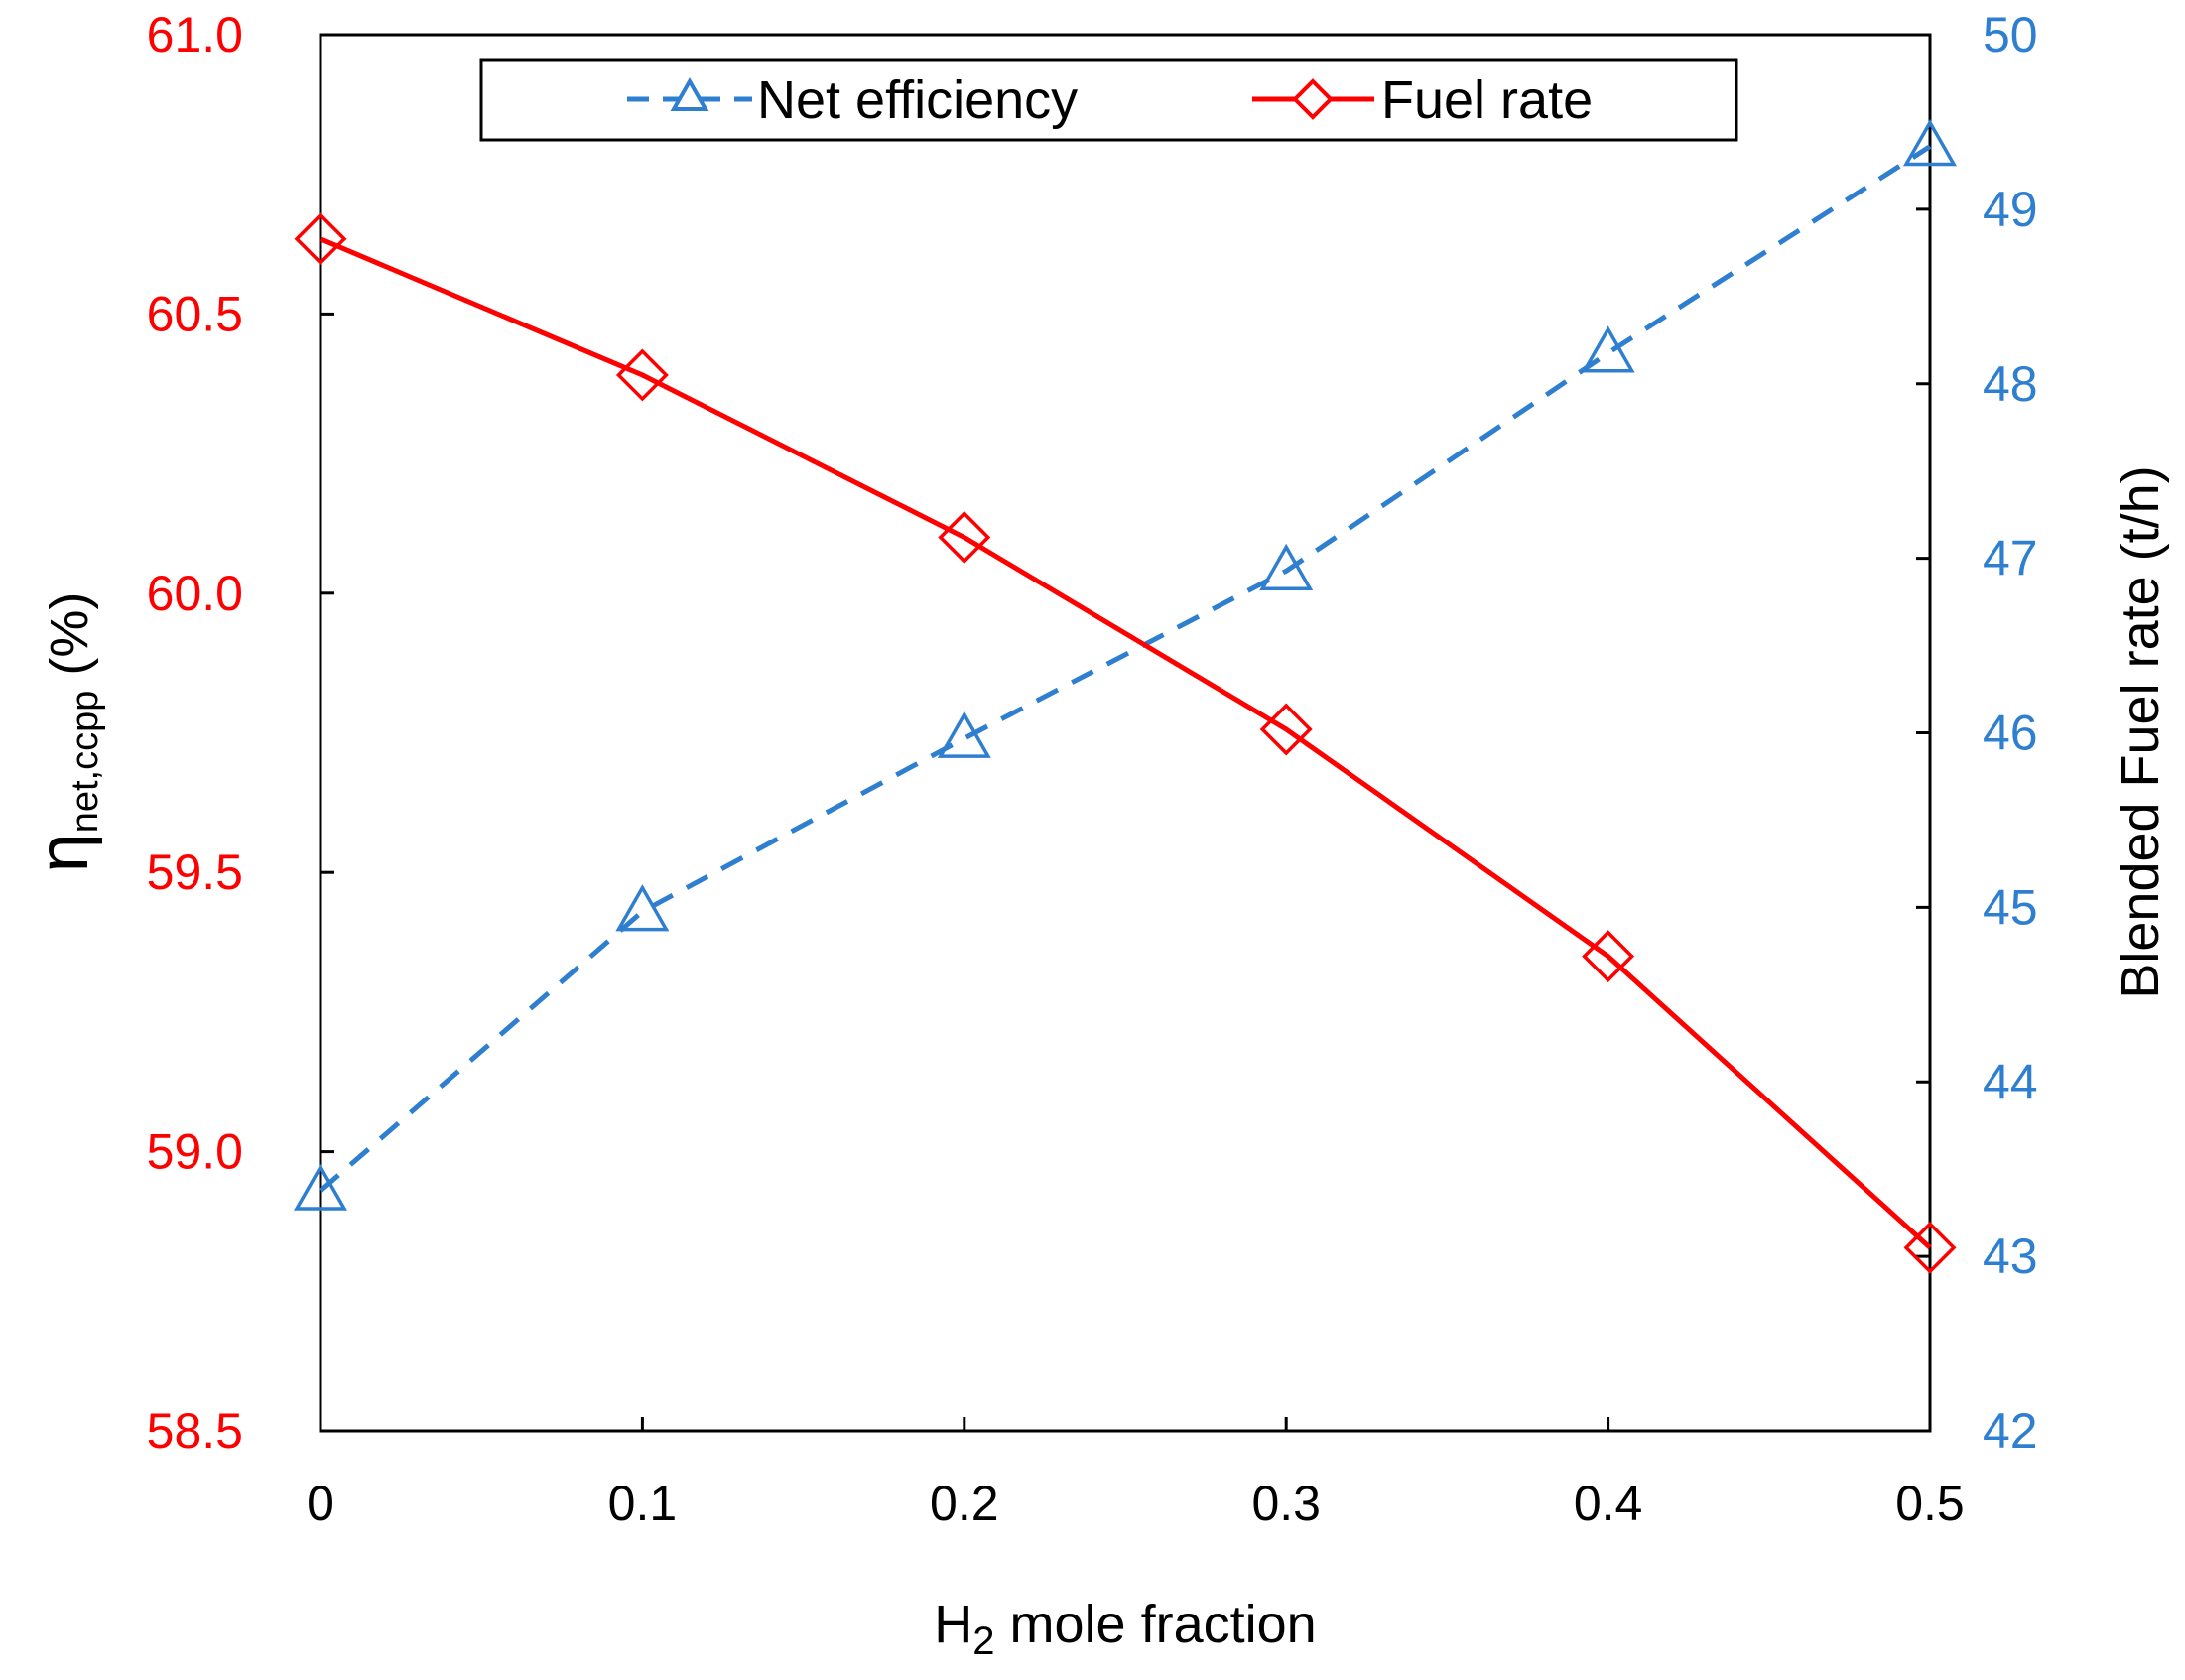 The width and height of the screenshot is (2185, 1680). Describe the element at coordinates (1313, 99) in the screenshot. I see `legend-fuel-rate-marker` at that location.